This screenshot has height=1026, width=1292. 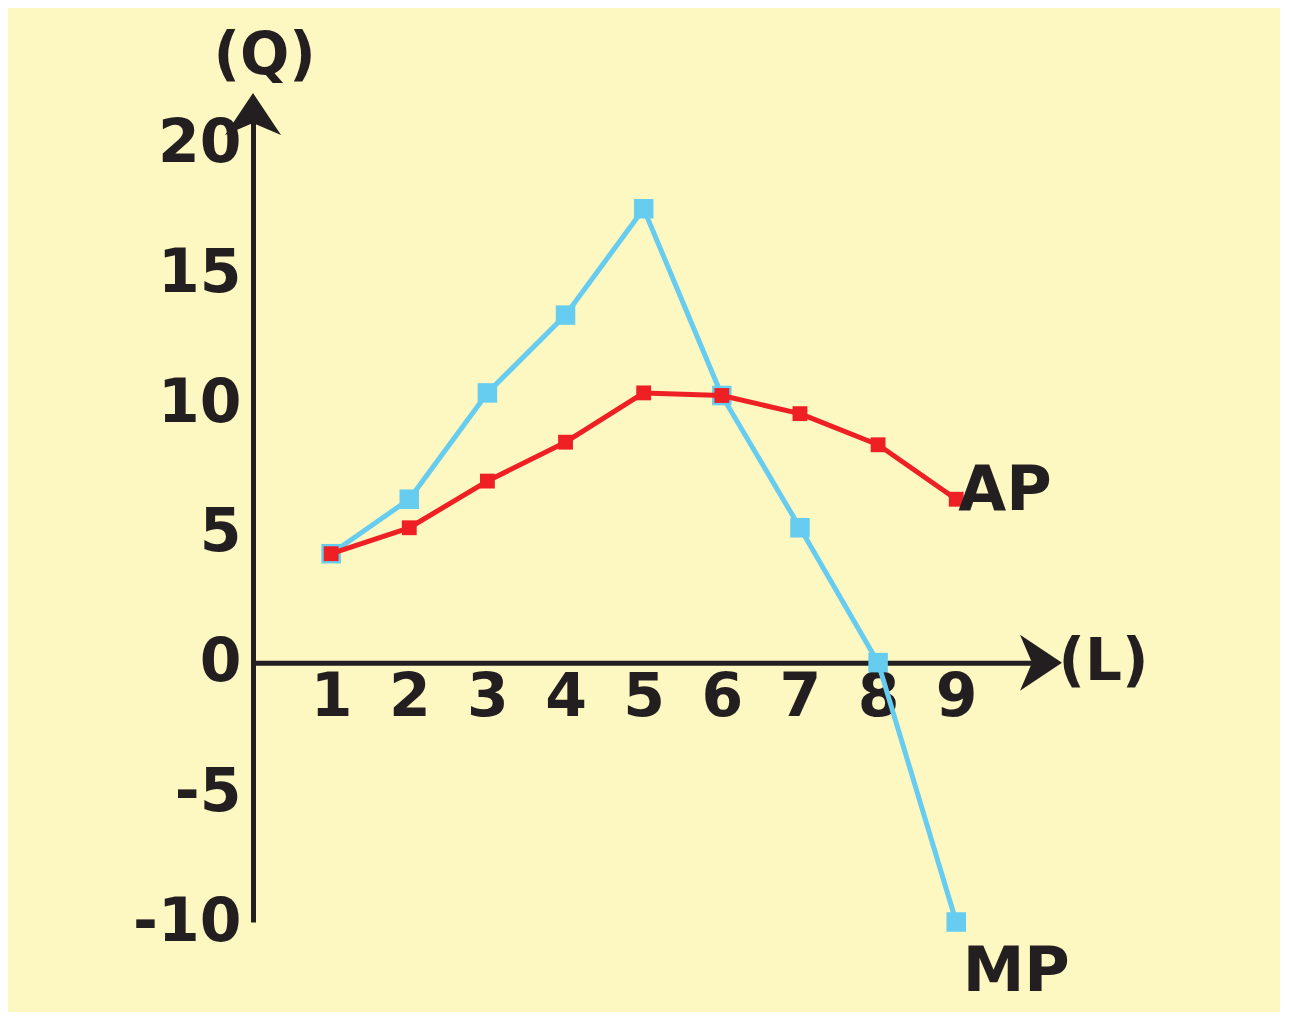 I want to click on x-tick-label: 7, so click(x=800, y=695).